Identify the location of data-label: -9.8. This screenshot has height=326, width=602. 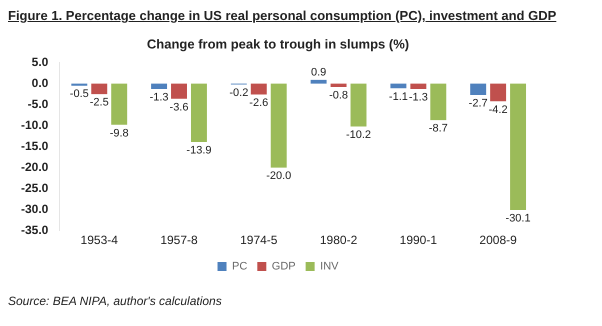
(119, 133).